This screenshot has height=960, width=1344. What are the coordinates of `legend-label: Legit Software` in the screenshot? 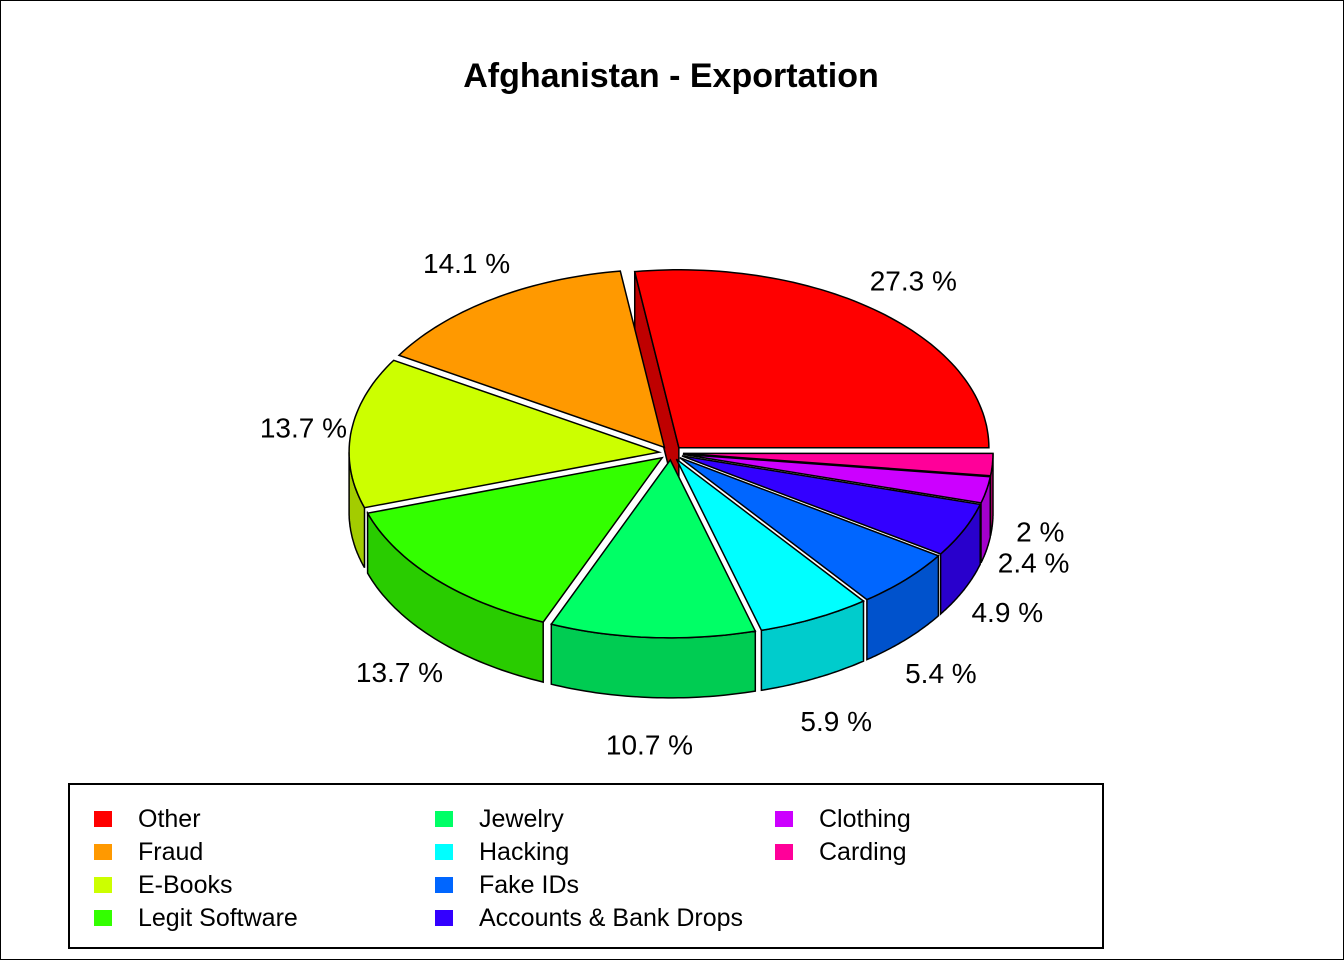 It's located at (218, 918).